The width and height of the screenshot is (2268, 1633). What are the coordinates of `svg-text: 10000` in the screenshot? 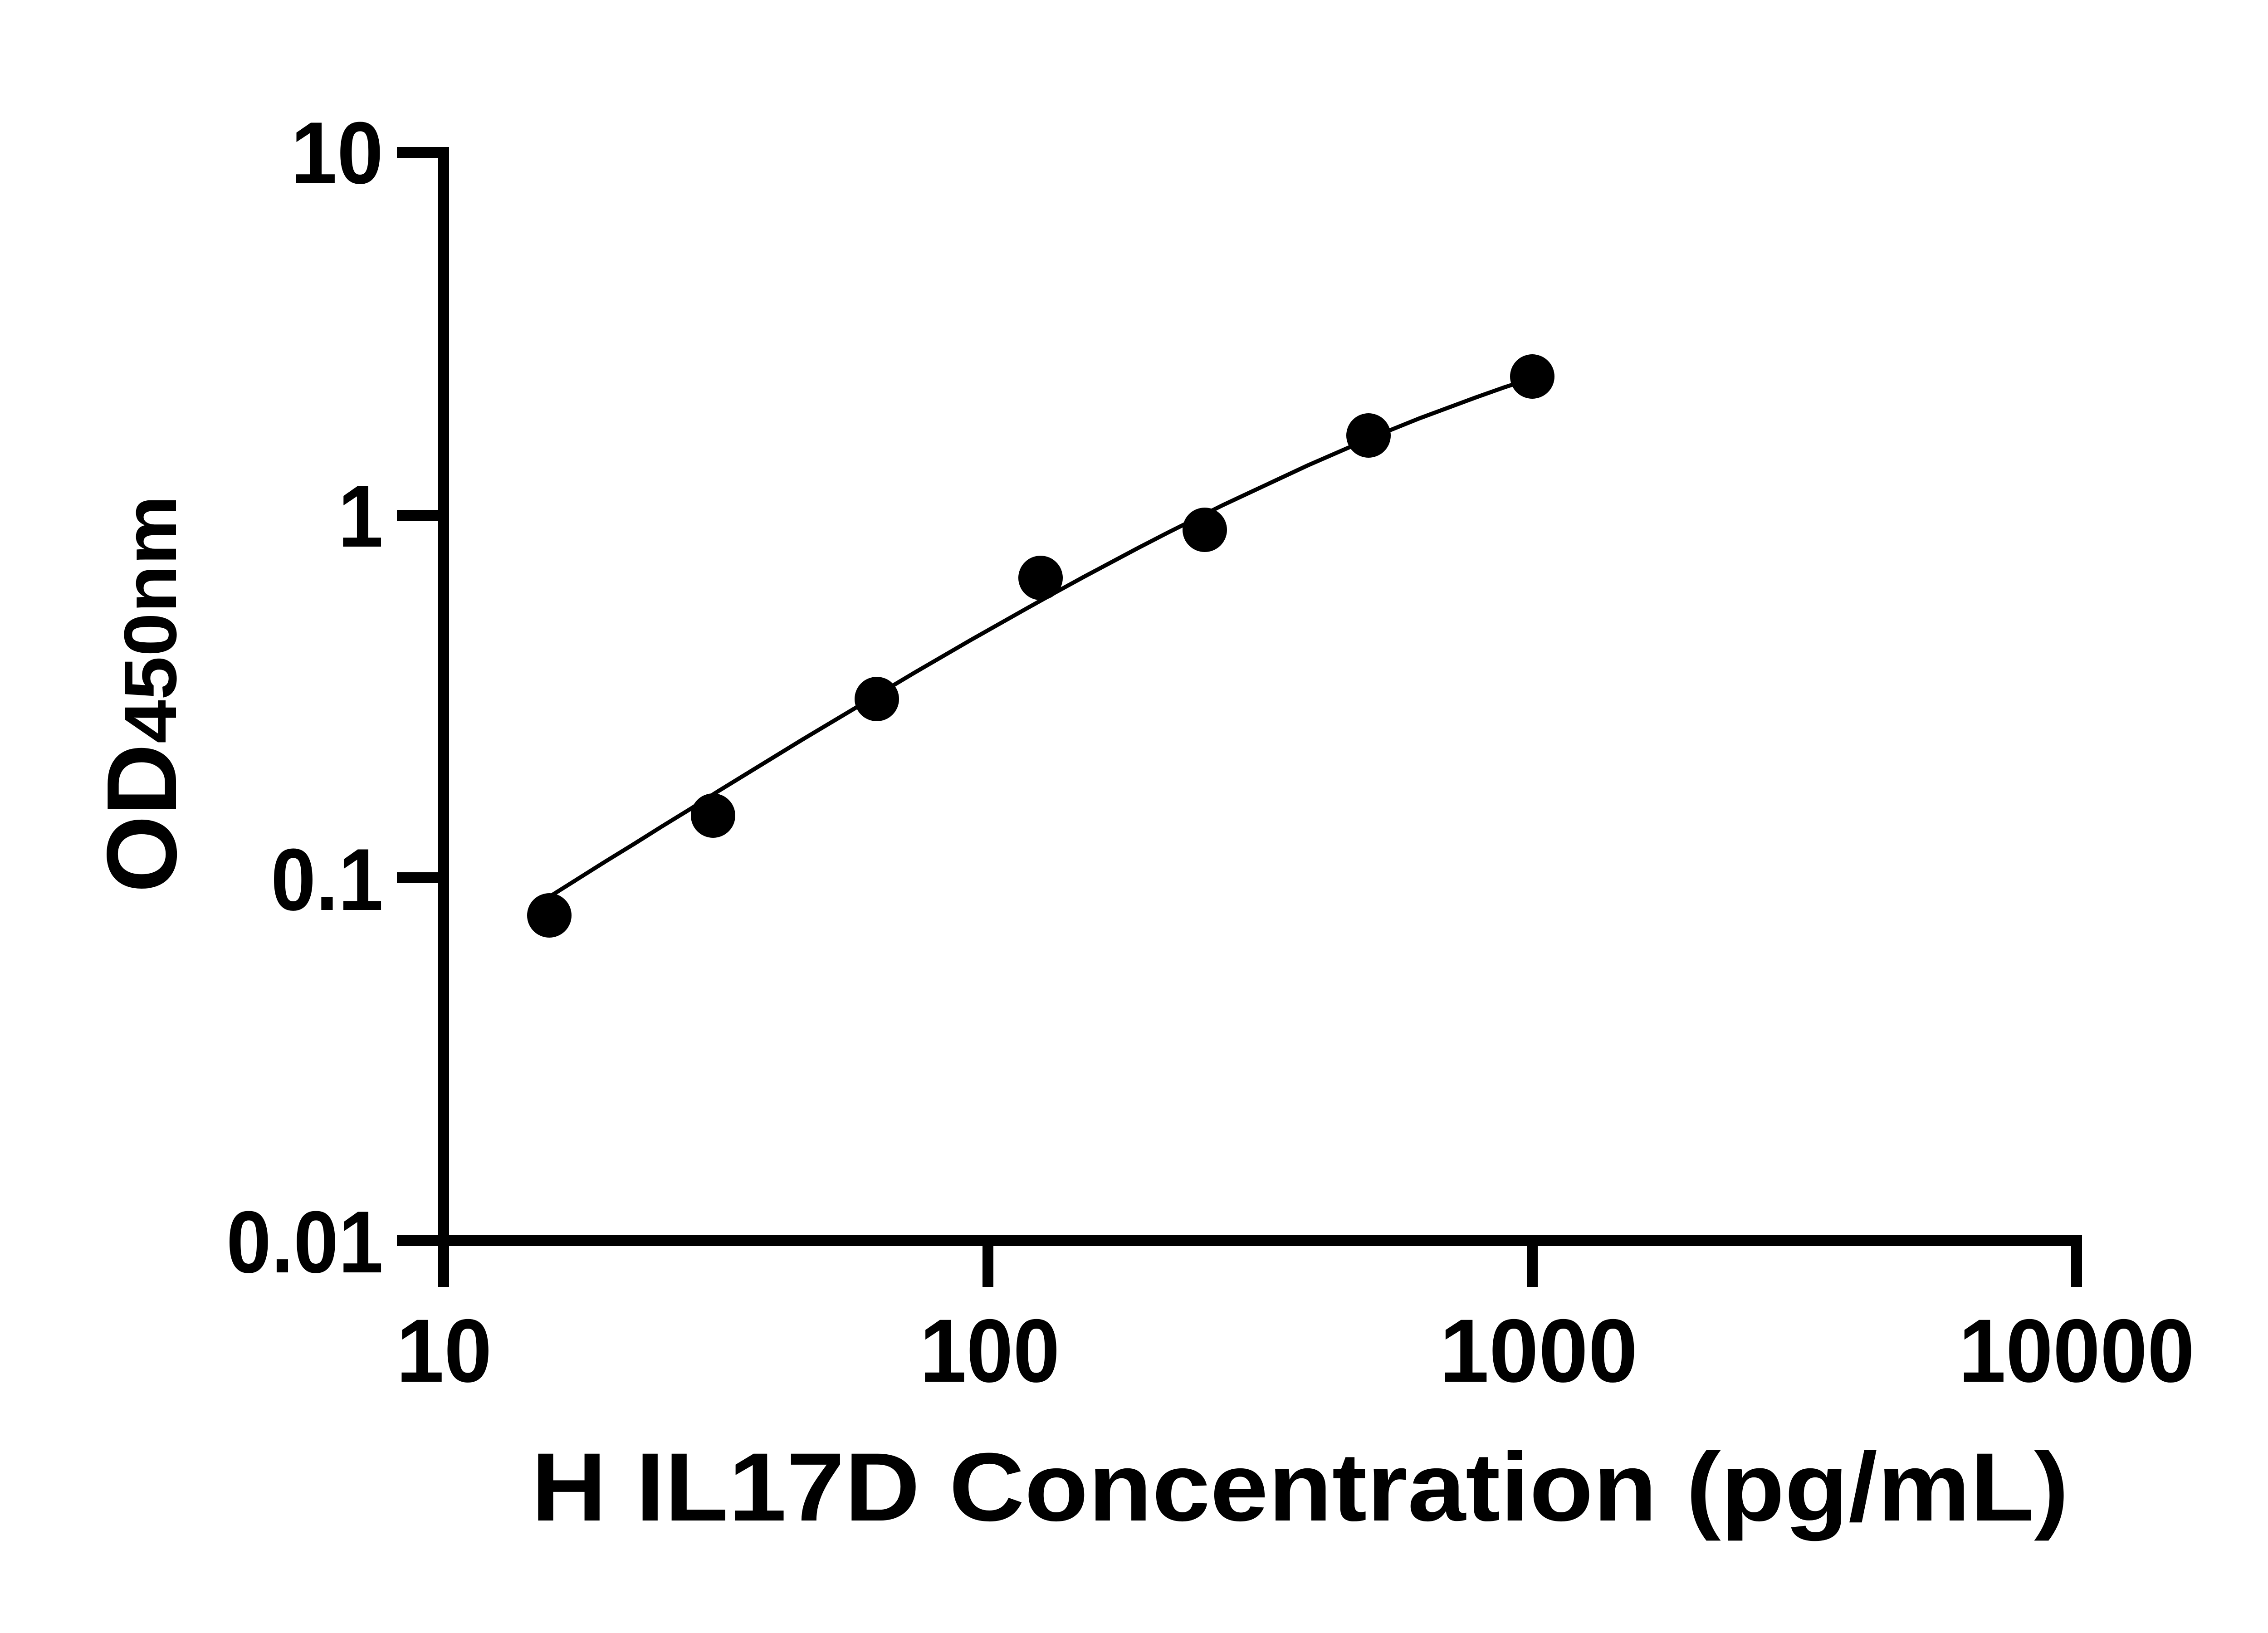 It's located at (2077, 1351).